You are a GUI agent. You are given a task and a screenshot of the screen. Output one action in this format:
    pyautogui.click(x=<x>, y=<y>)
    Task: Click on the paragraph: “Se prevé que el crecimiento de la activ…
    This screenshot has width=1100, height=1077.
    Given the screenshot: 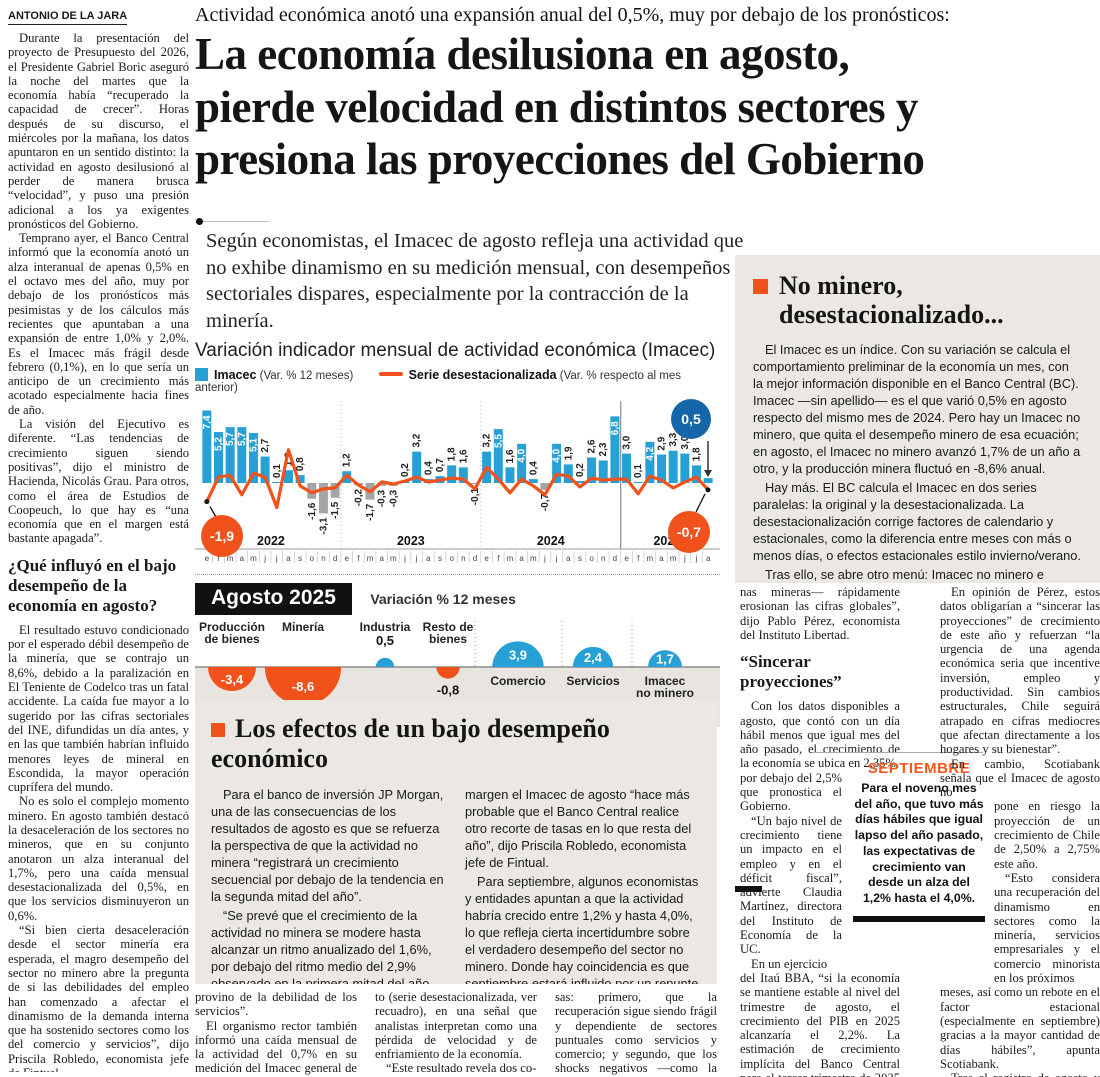 What is the action you would take?
    pyautogui.click(x=321, y=946)
    